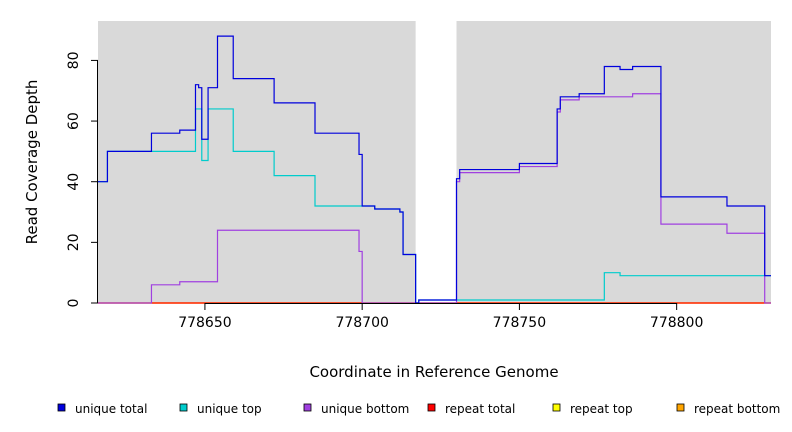 This screenshot has height=432, width=792. Describe the element at coordinates (74, 303) in the screenshot. I see `y-tick-label: 0` at that location.